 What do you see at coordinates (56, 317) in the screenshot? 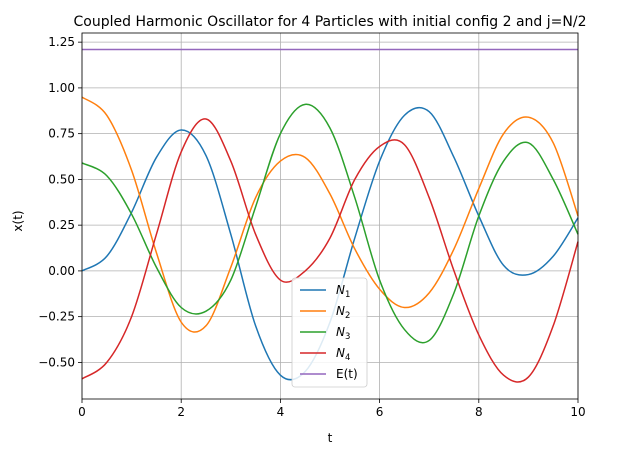
I see `y-tick-label: −0.25` at bounding box center [56, 317].